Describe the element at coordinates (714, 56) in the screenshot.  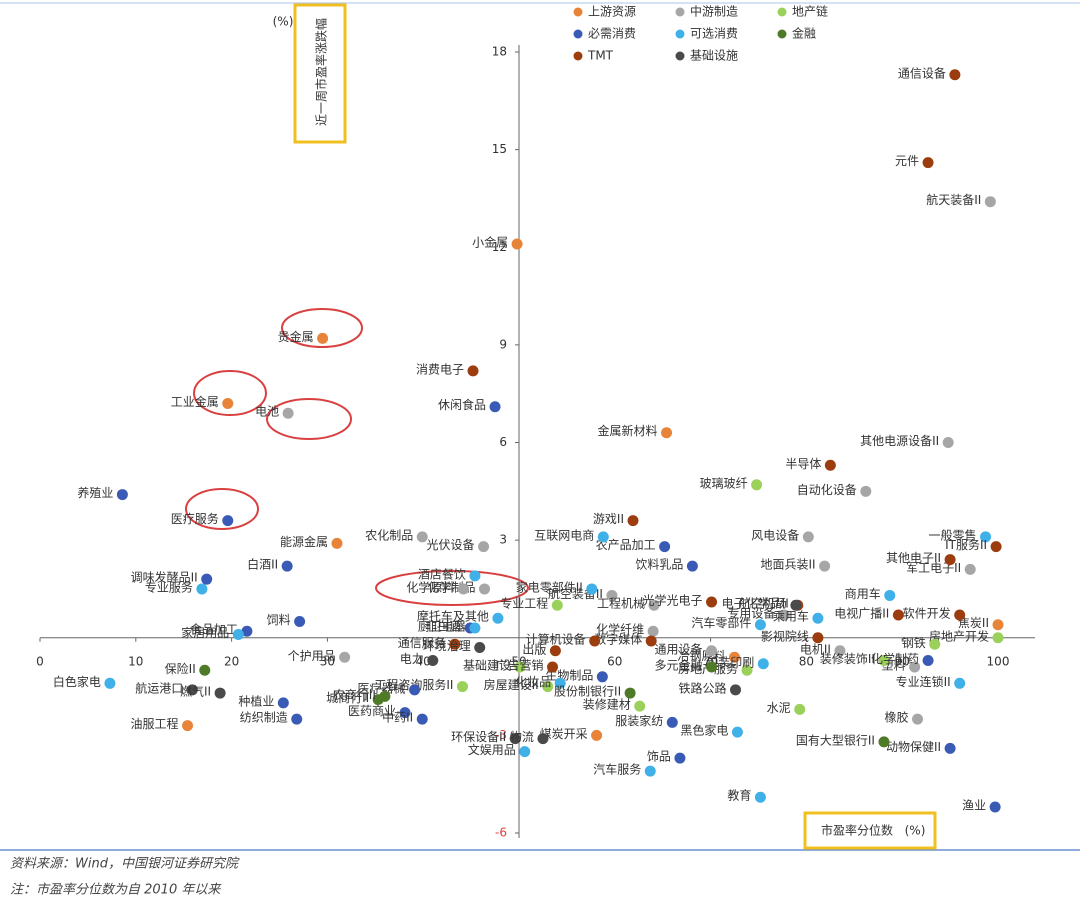
I see `legend-label: 基础设施` at that location.